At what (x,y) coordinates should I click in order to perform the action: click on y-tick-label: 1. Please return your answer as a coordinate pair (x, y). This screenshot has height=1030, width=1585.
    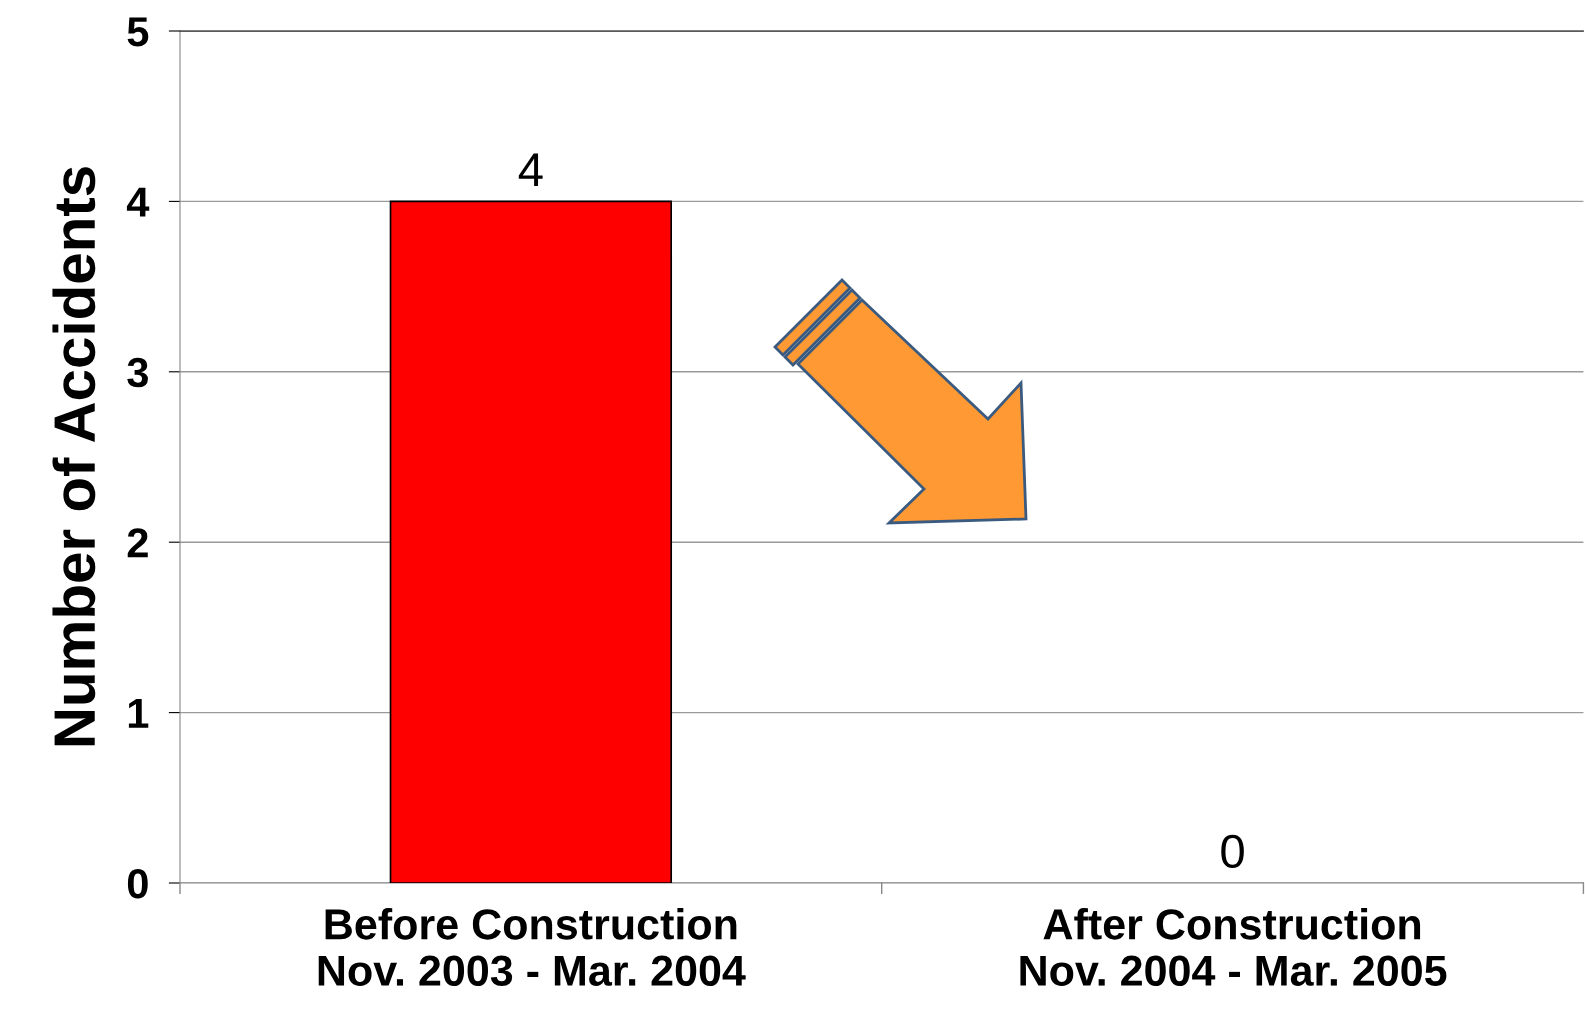
    Looking at the image, I should click on (138, 713).